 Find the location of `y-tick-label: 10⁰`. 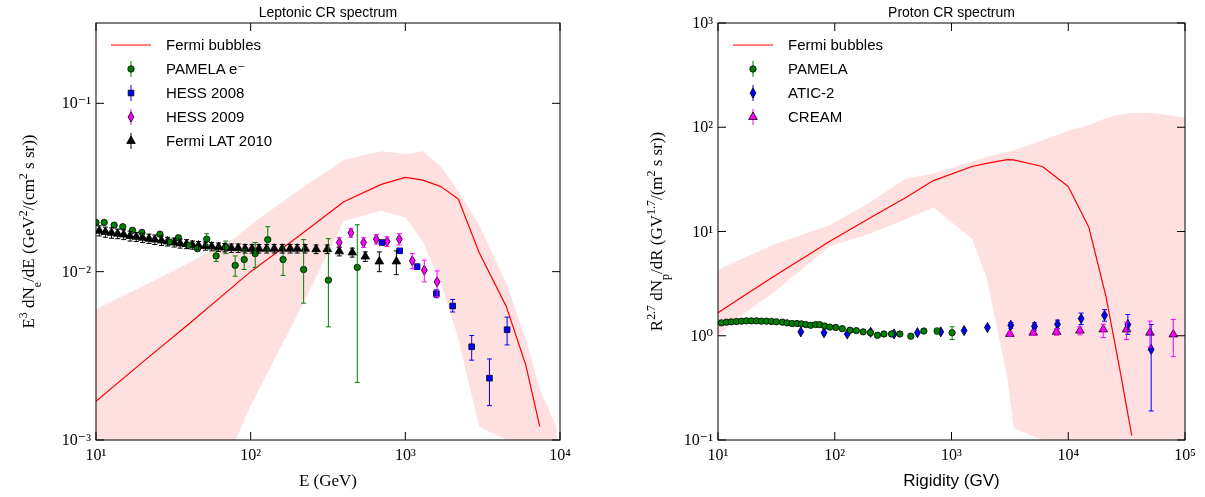

y-tick-label: 10⁰ is located at coordinates (701, 335).